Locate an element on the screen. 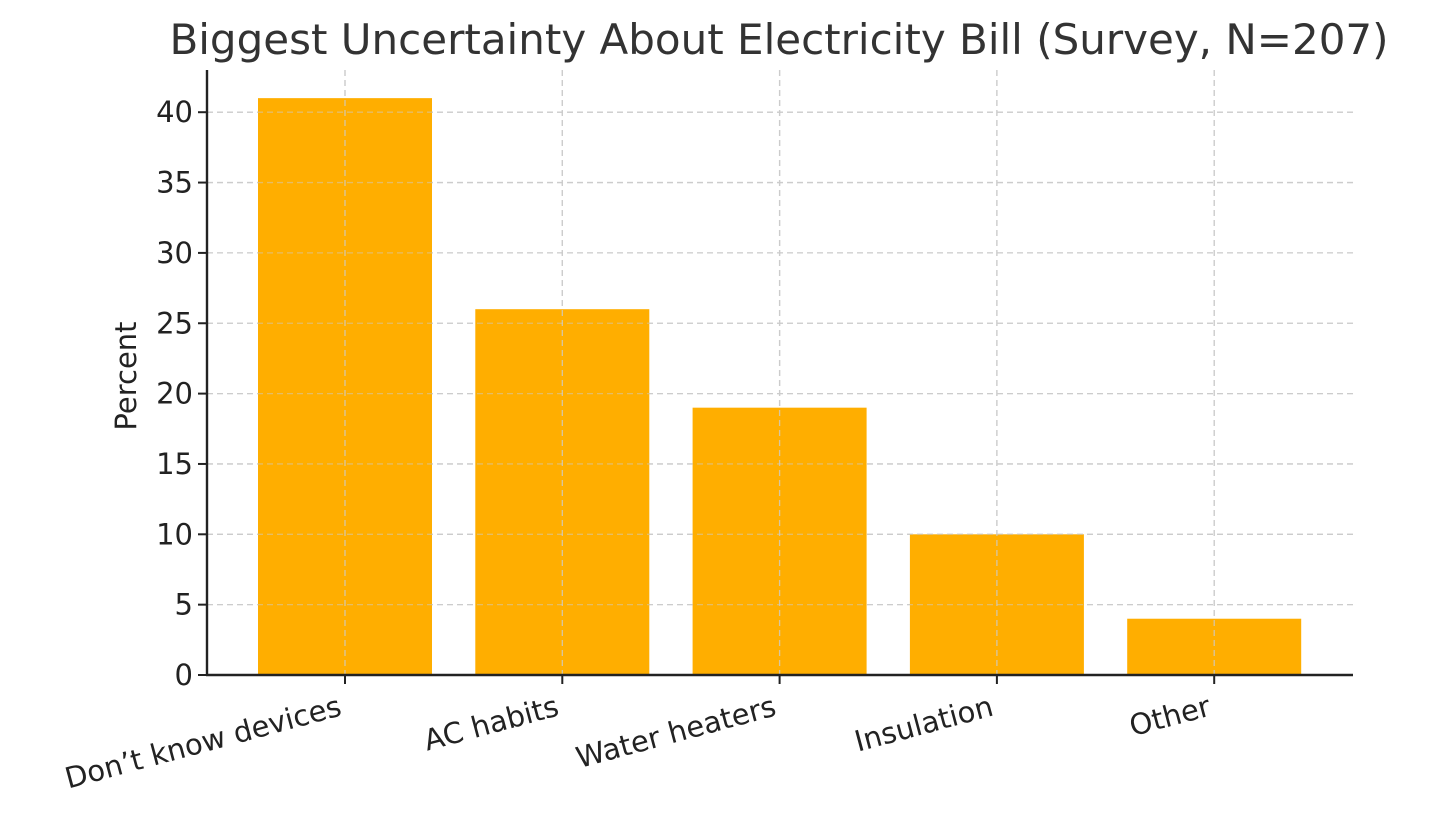 The image size is (1445, 820). y-tick-label: 40 is located at coordinates (174, 112).